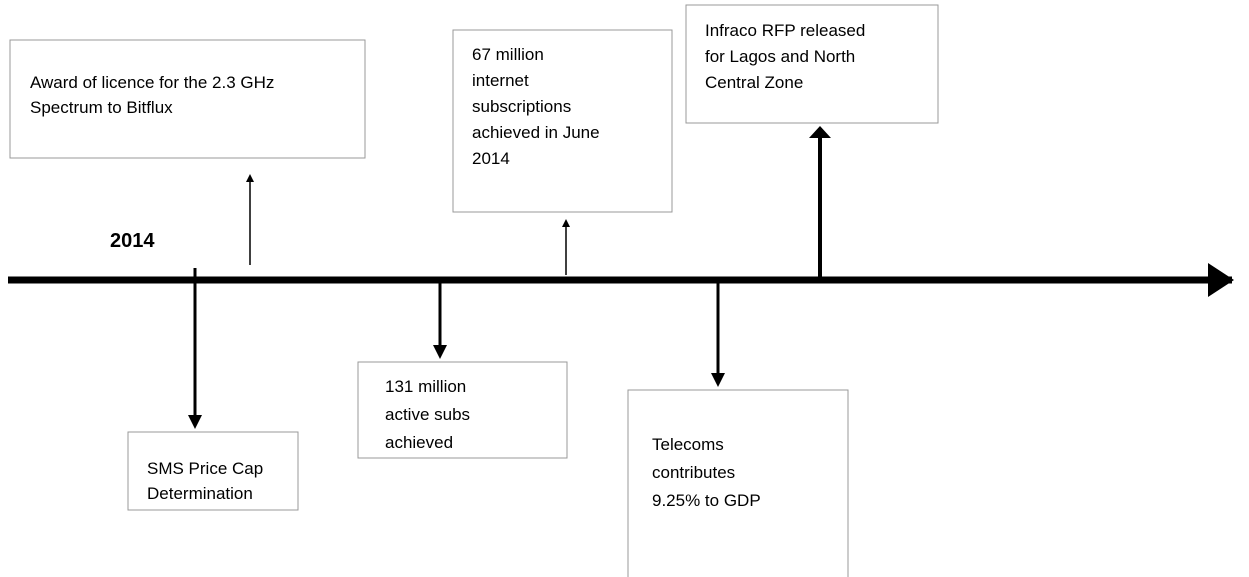 The image size is (1249, 577). I want to click on event-text: internet, so click(500, 80).